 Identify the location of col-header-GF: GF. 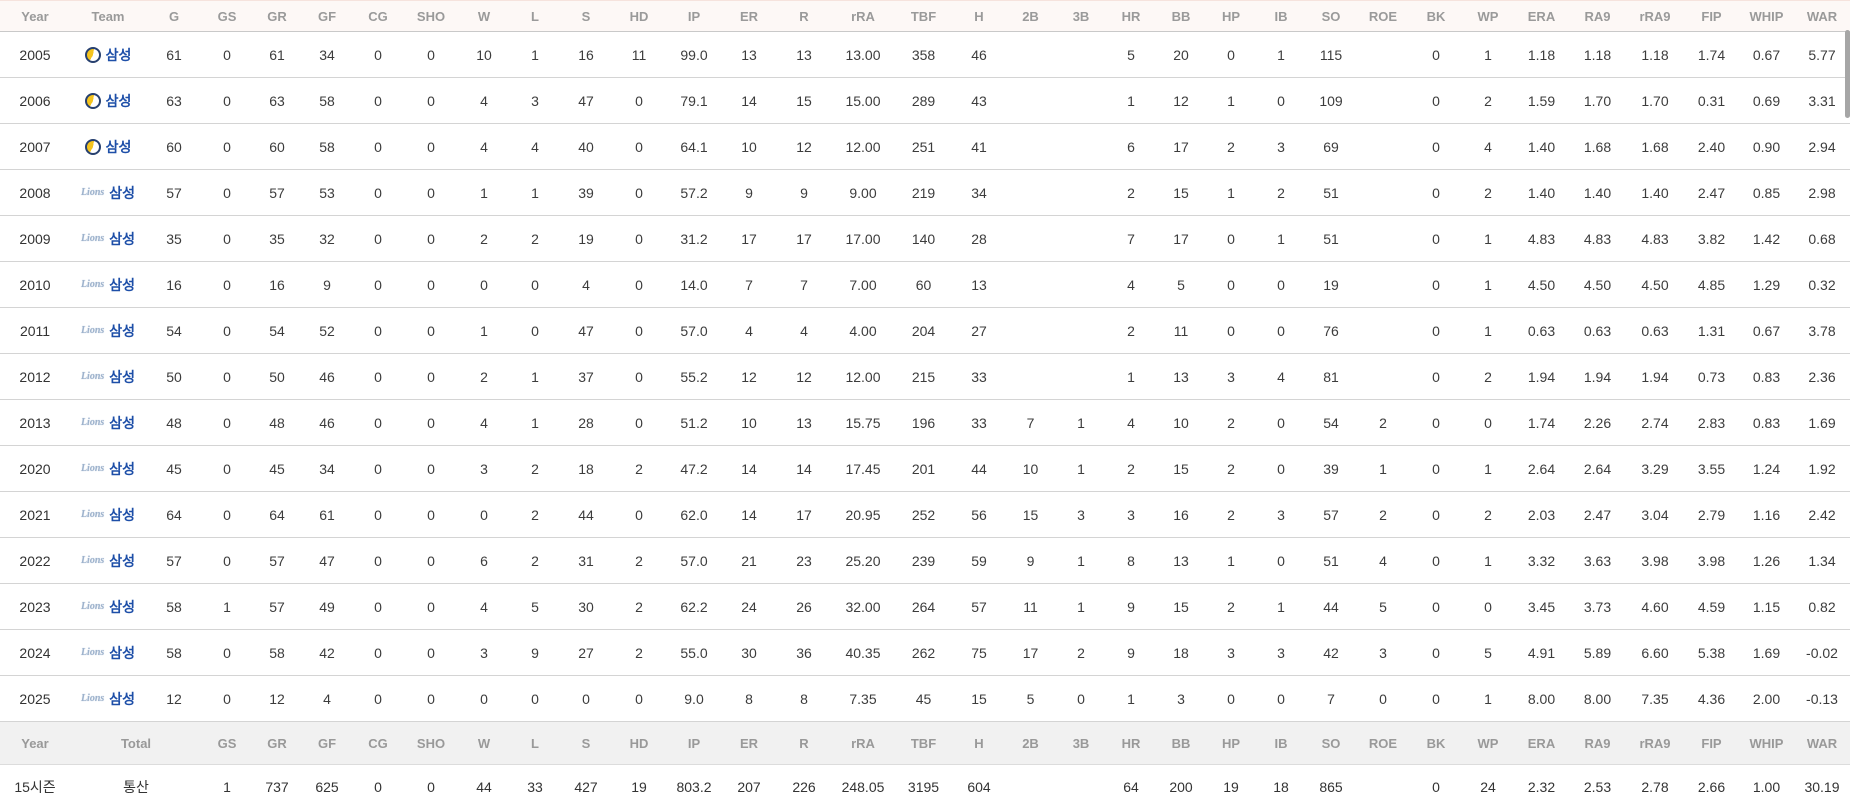
(327, 16).